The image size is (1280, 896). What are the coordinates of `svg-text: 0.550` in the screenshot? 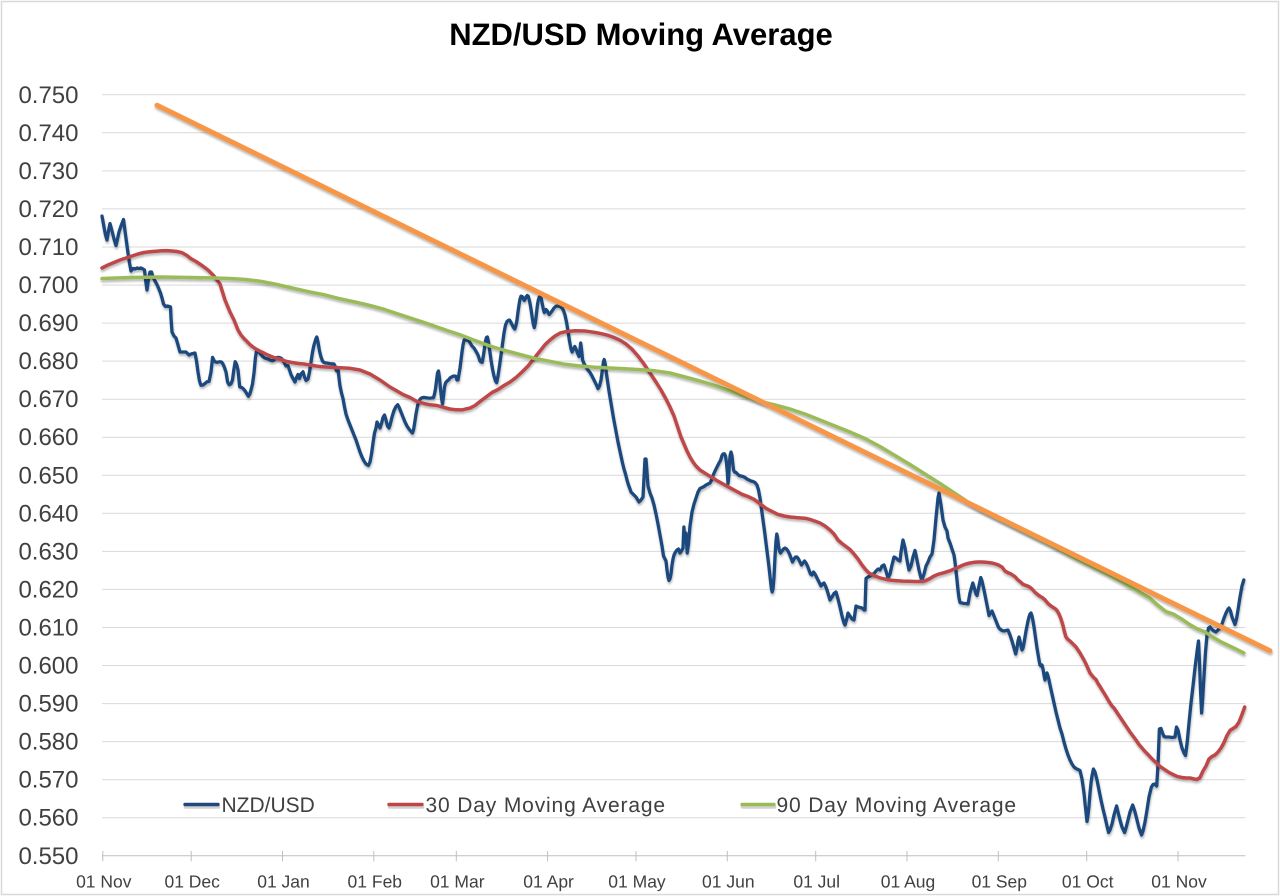 It's located at (48, 856).